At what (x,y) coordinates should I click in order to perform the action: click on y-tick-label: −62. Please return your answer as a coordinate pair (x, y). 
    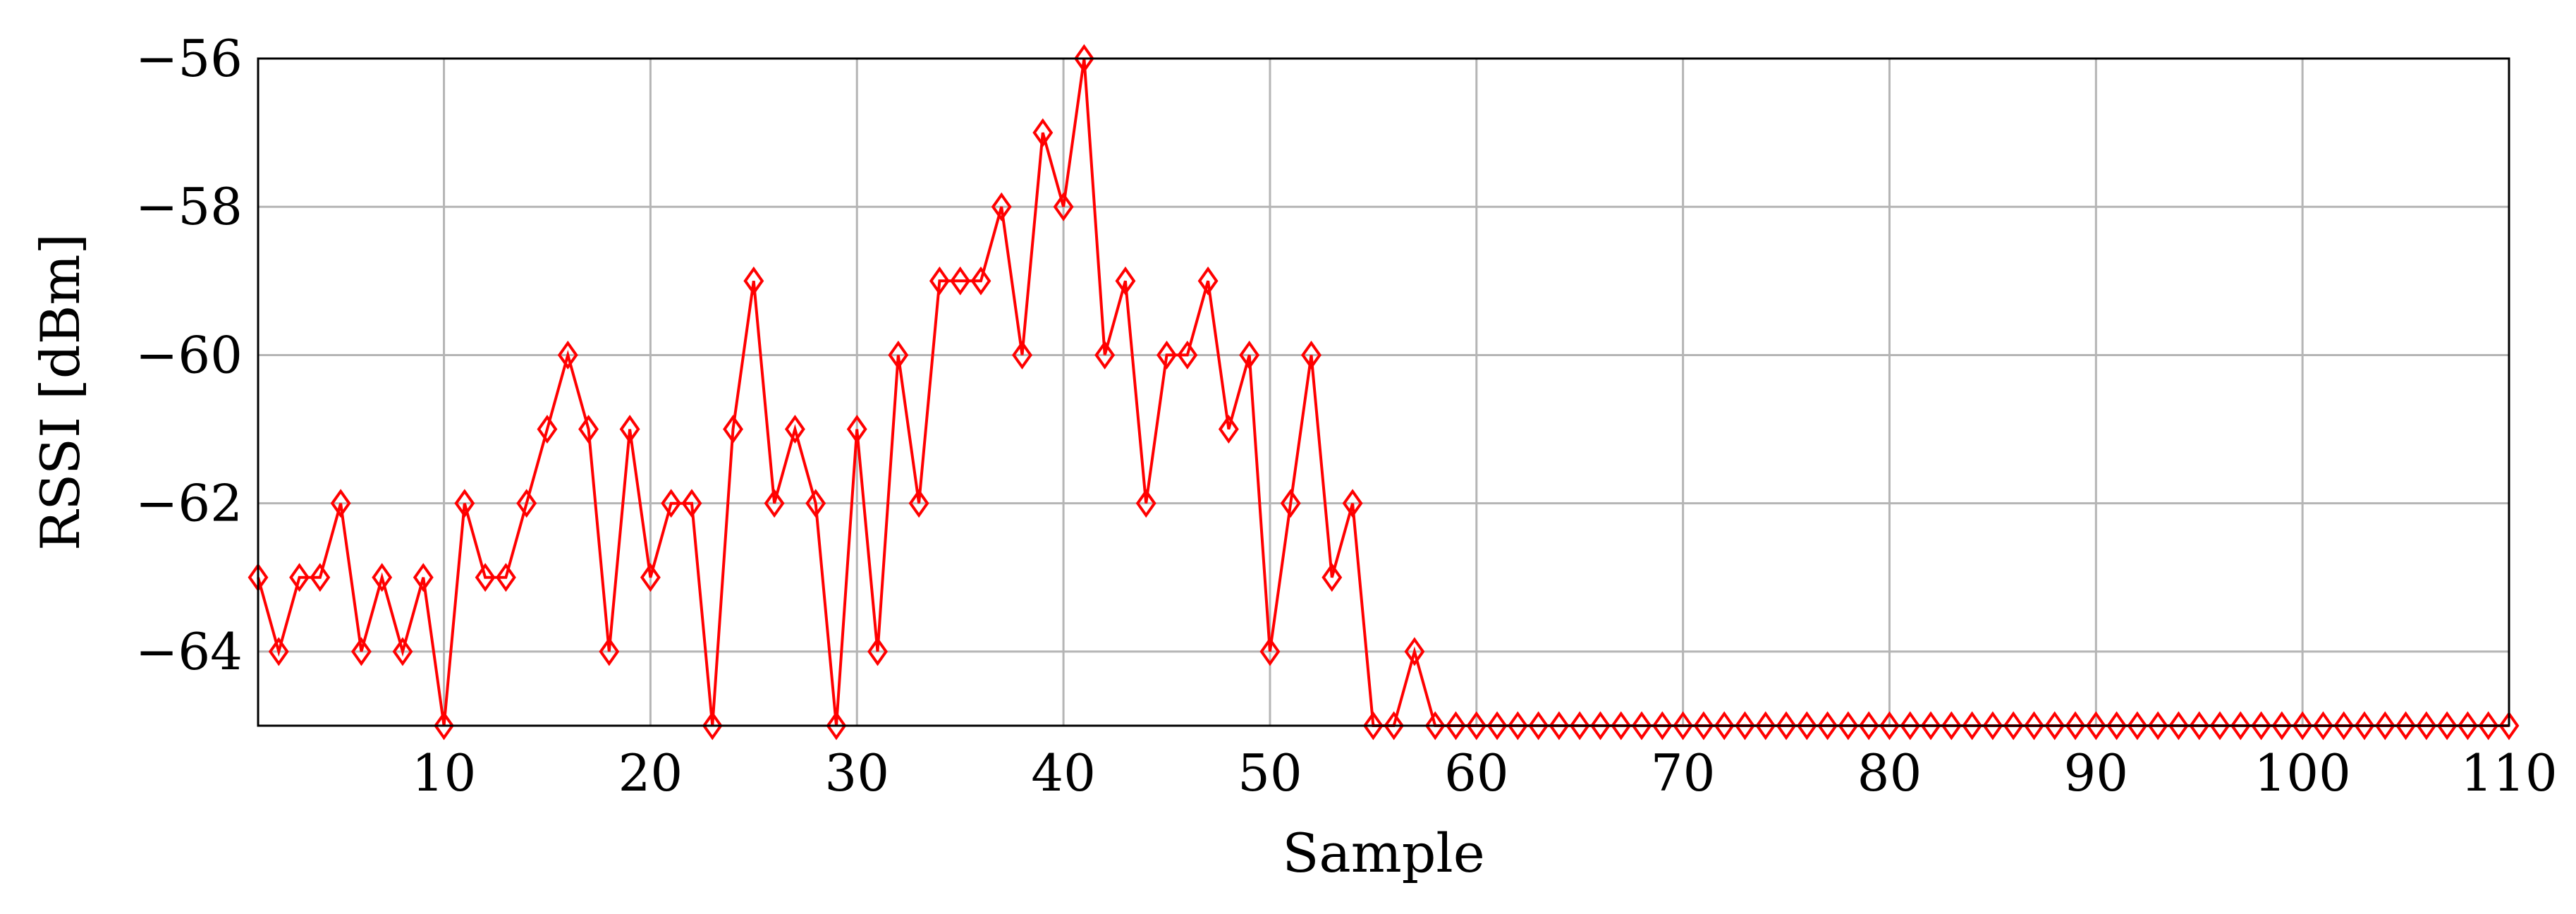
    Looking at the image, I should click on (189, 503).